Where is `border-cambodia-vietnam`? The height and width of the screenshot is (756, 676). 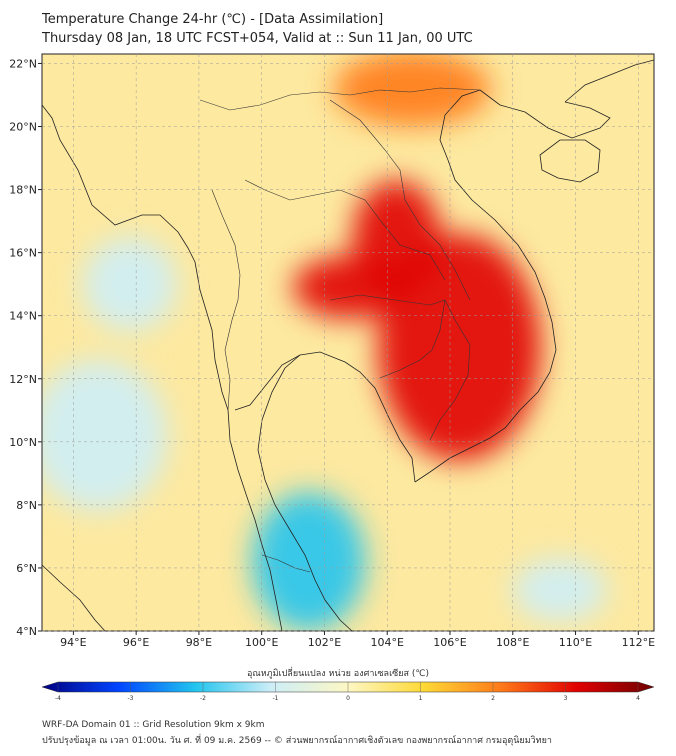
border-cambodia-vietnam is located at coordinates (450, 370).